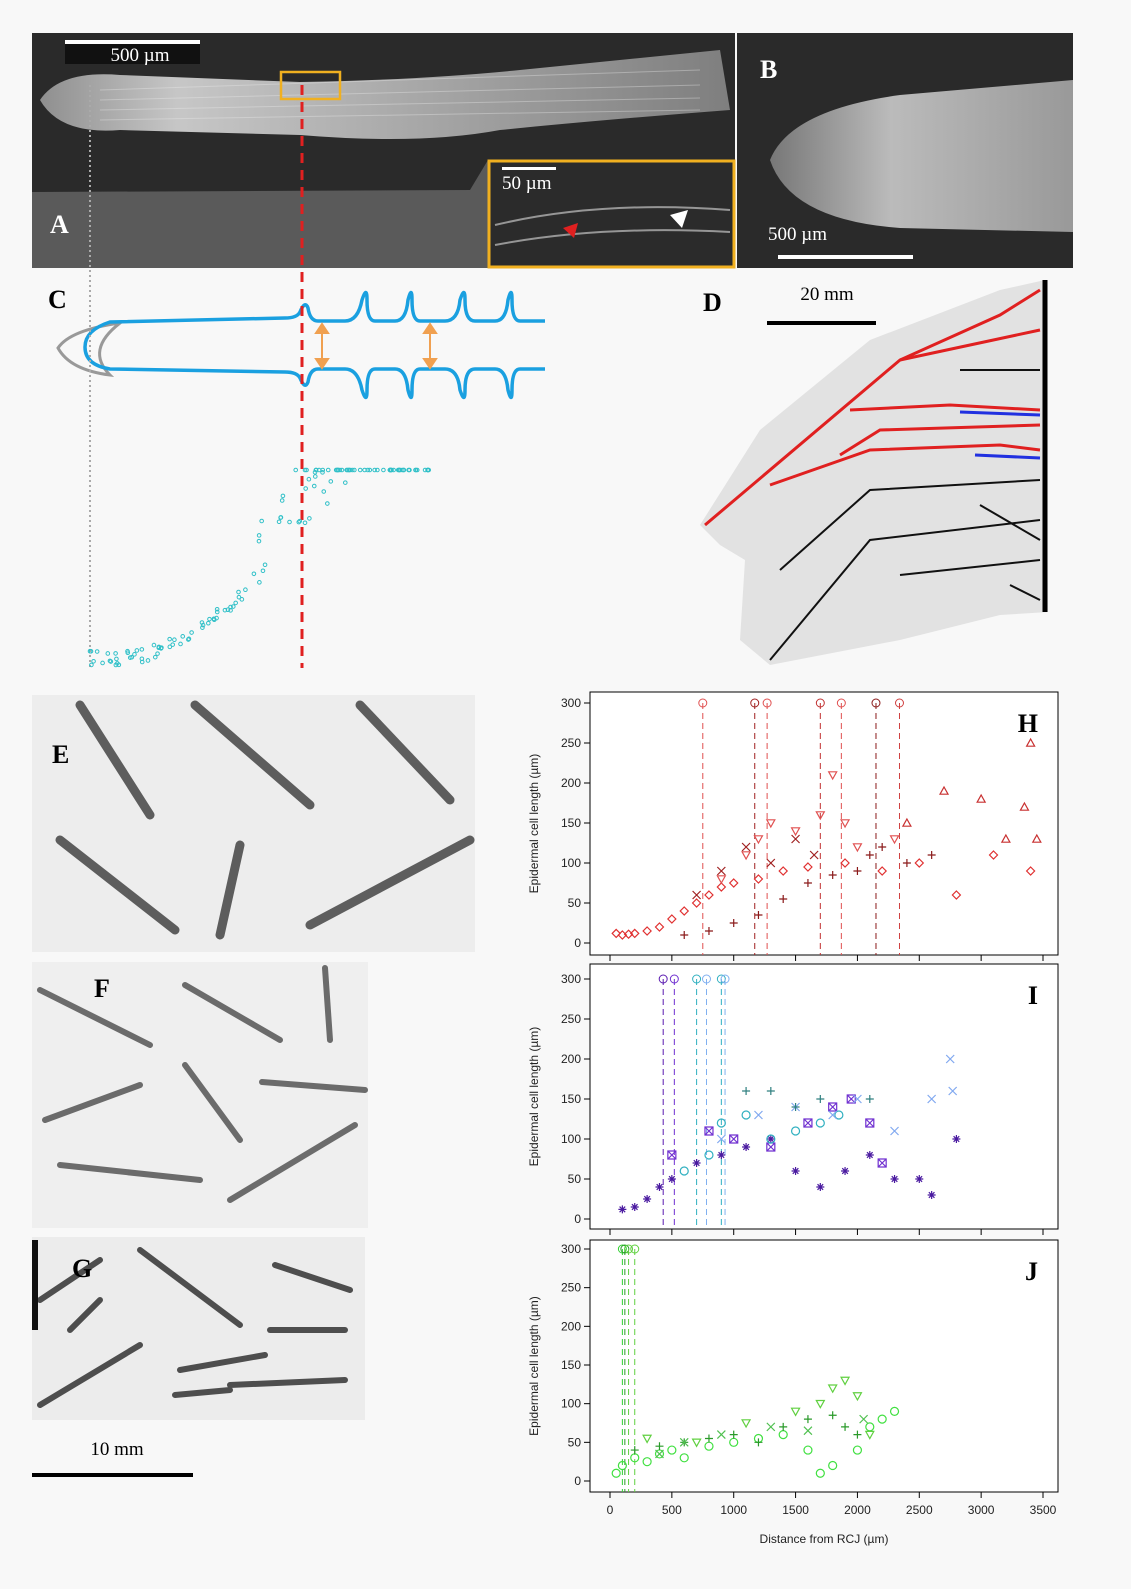  Describe the element at coordinates (102, 988) in the screenshot. I see `panel-label: F` at that location.